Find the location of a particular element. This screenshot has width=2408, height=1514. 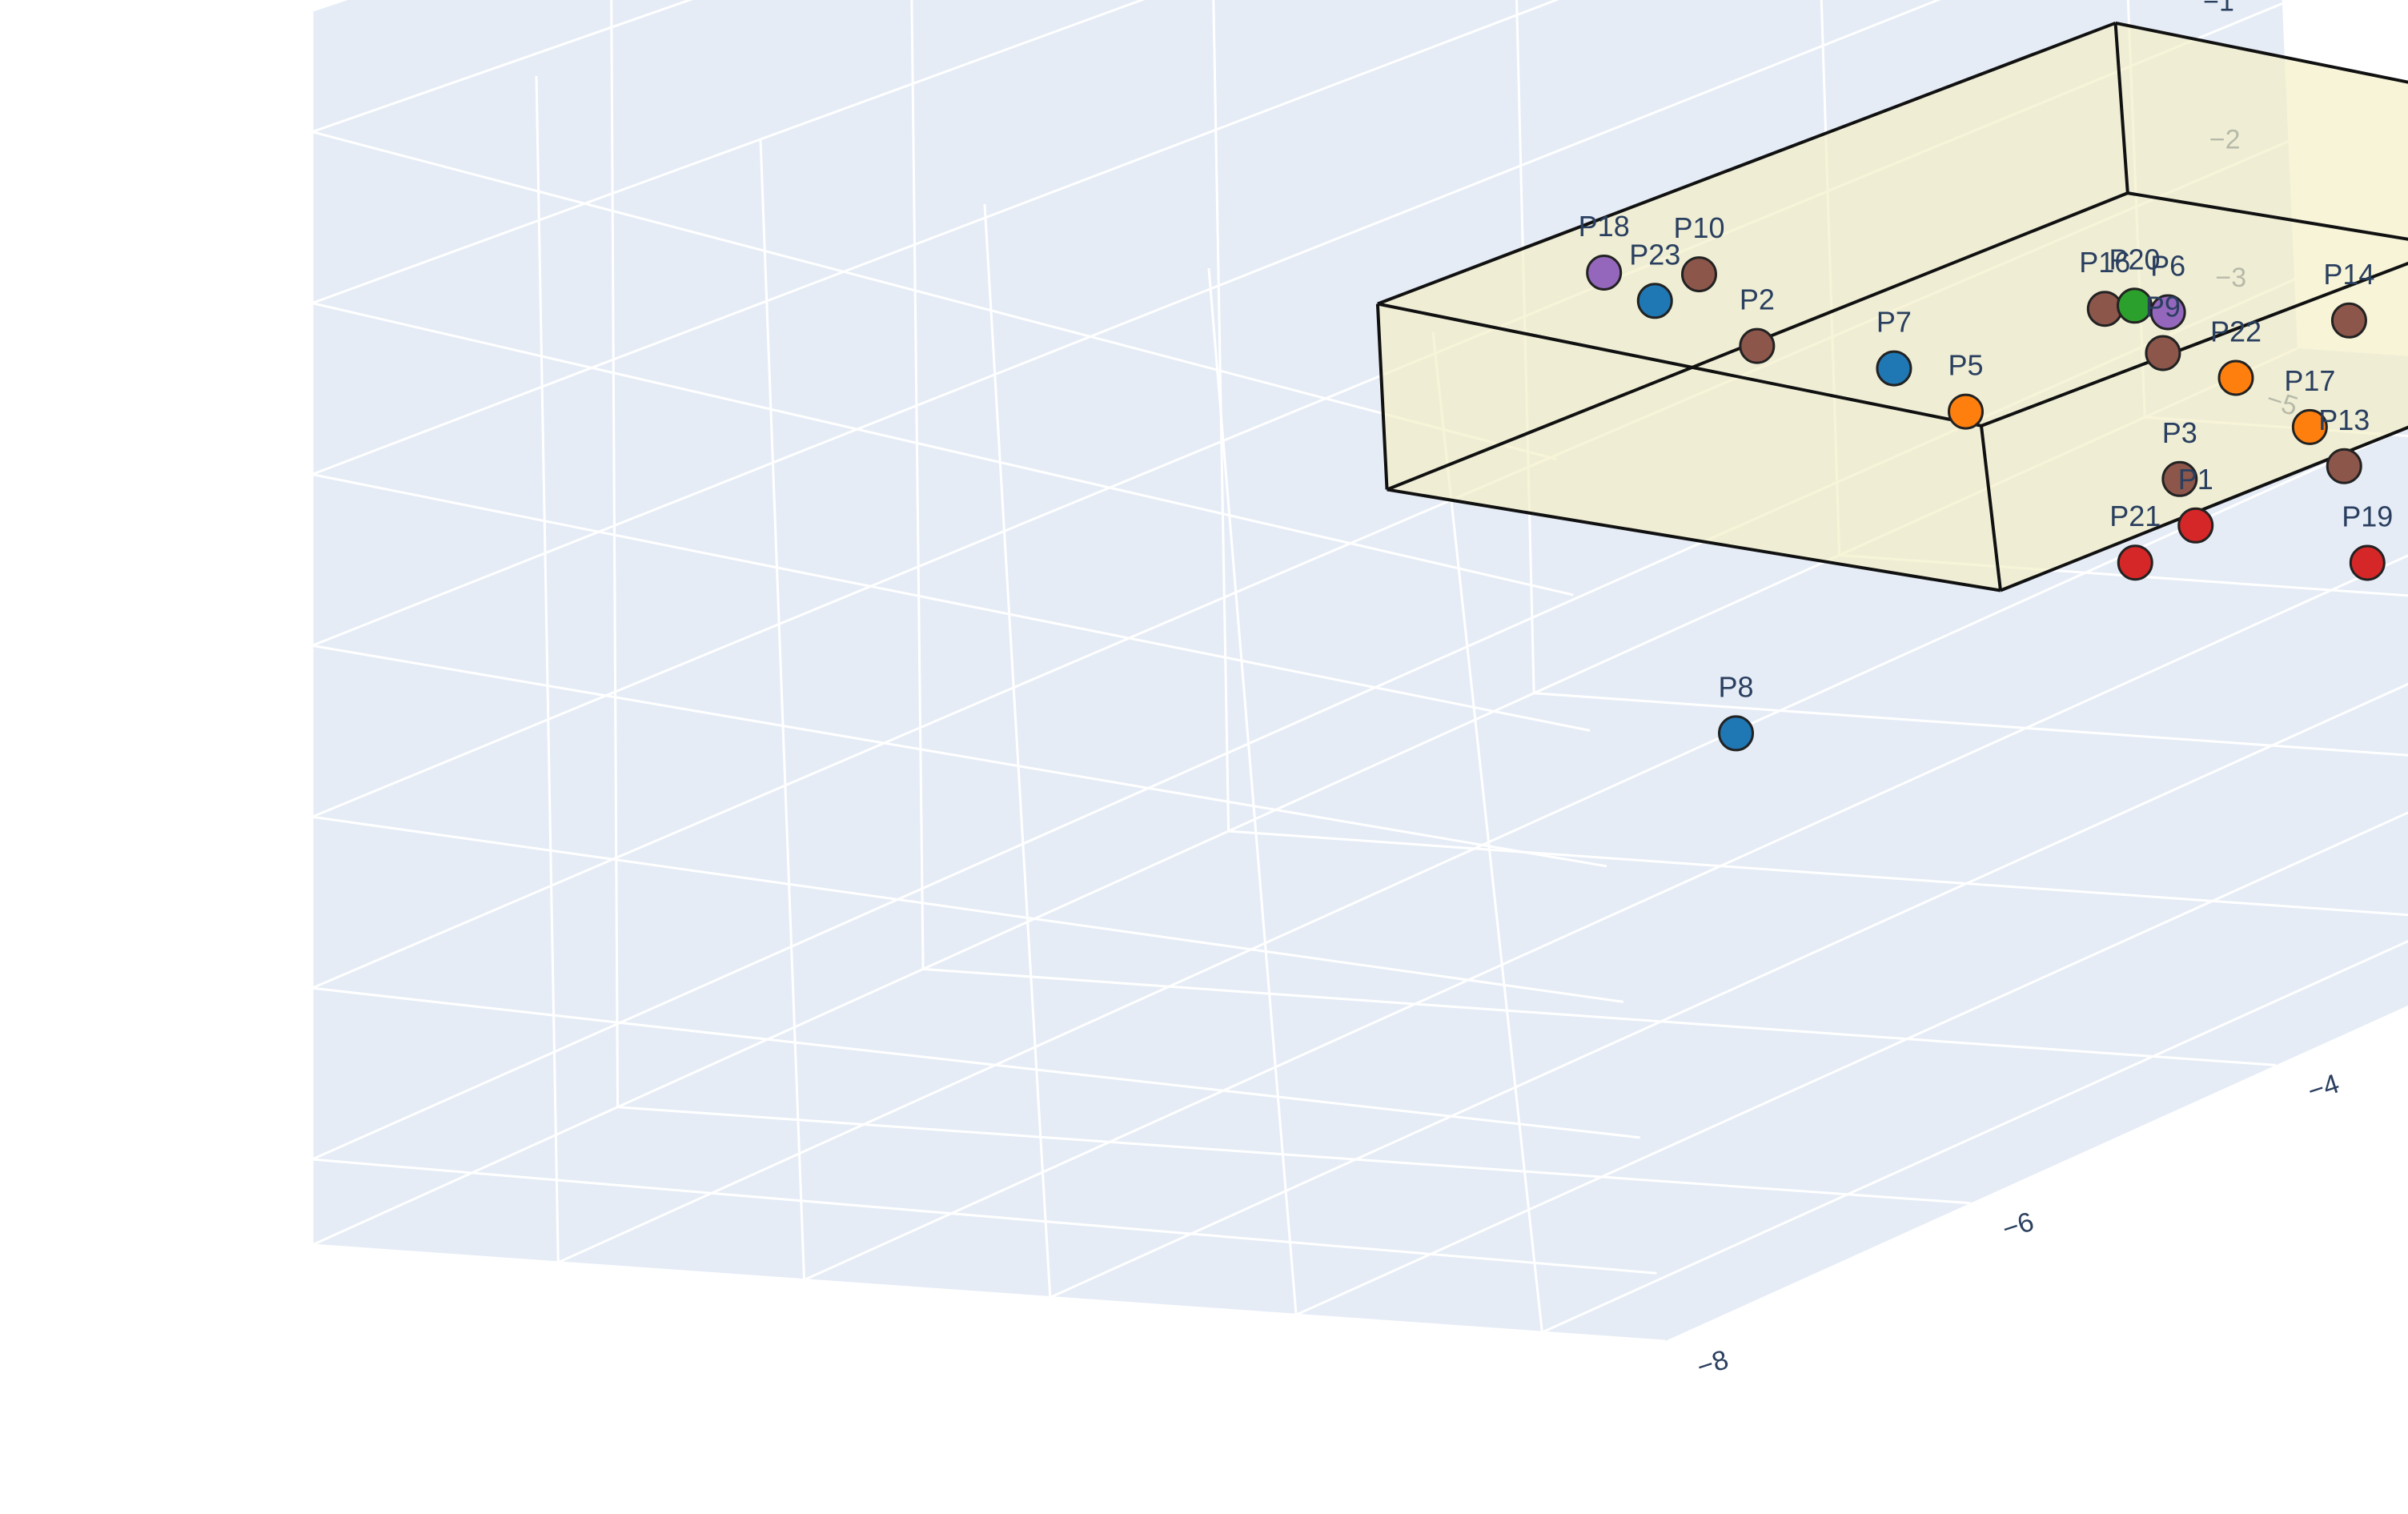

point-label-p8: P8 is located at coordinates (1735, 687).